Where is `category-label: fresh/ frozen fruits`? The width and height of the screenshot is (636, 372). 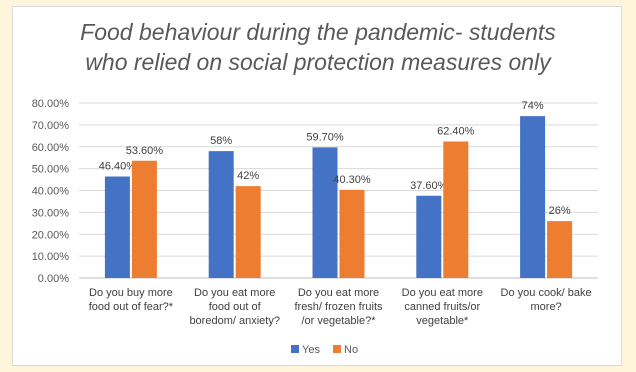
category-label: fresh/ frozen fruits is located at coordinates (338, 307).